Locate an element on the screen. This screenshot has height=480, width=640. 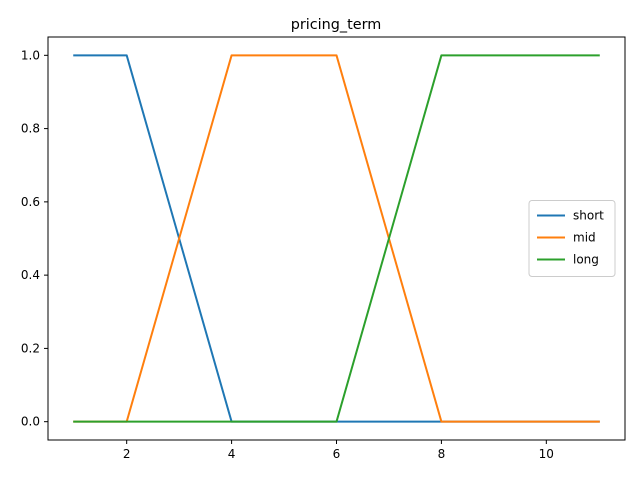
legend-label-long: long is located at coordinates (586, 260).